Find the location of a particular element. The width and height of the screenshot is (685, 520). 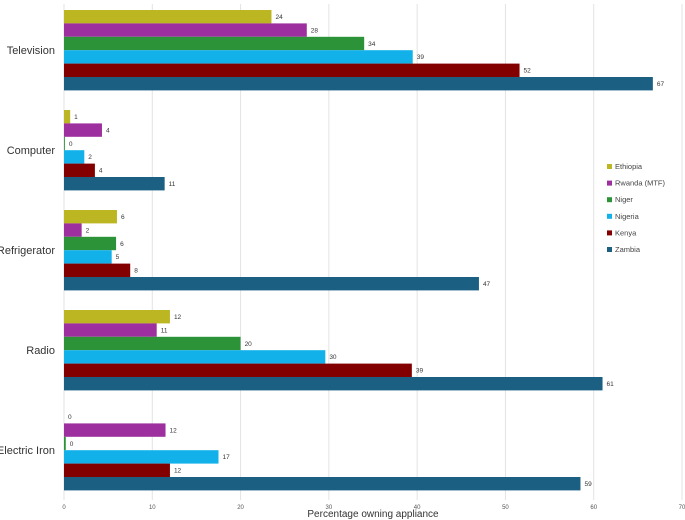

bar-value-label: 5 is located at coordinates (118, 257).